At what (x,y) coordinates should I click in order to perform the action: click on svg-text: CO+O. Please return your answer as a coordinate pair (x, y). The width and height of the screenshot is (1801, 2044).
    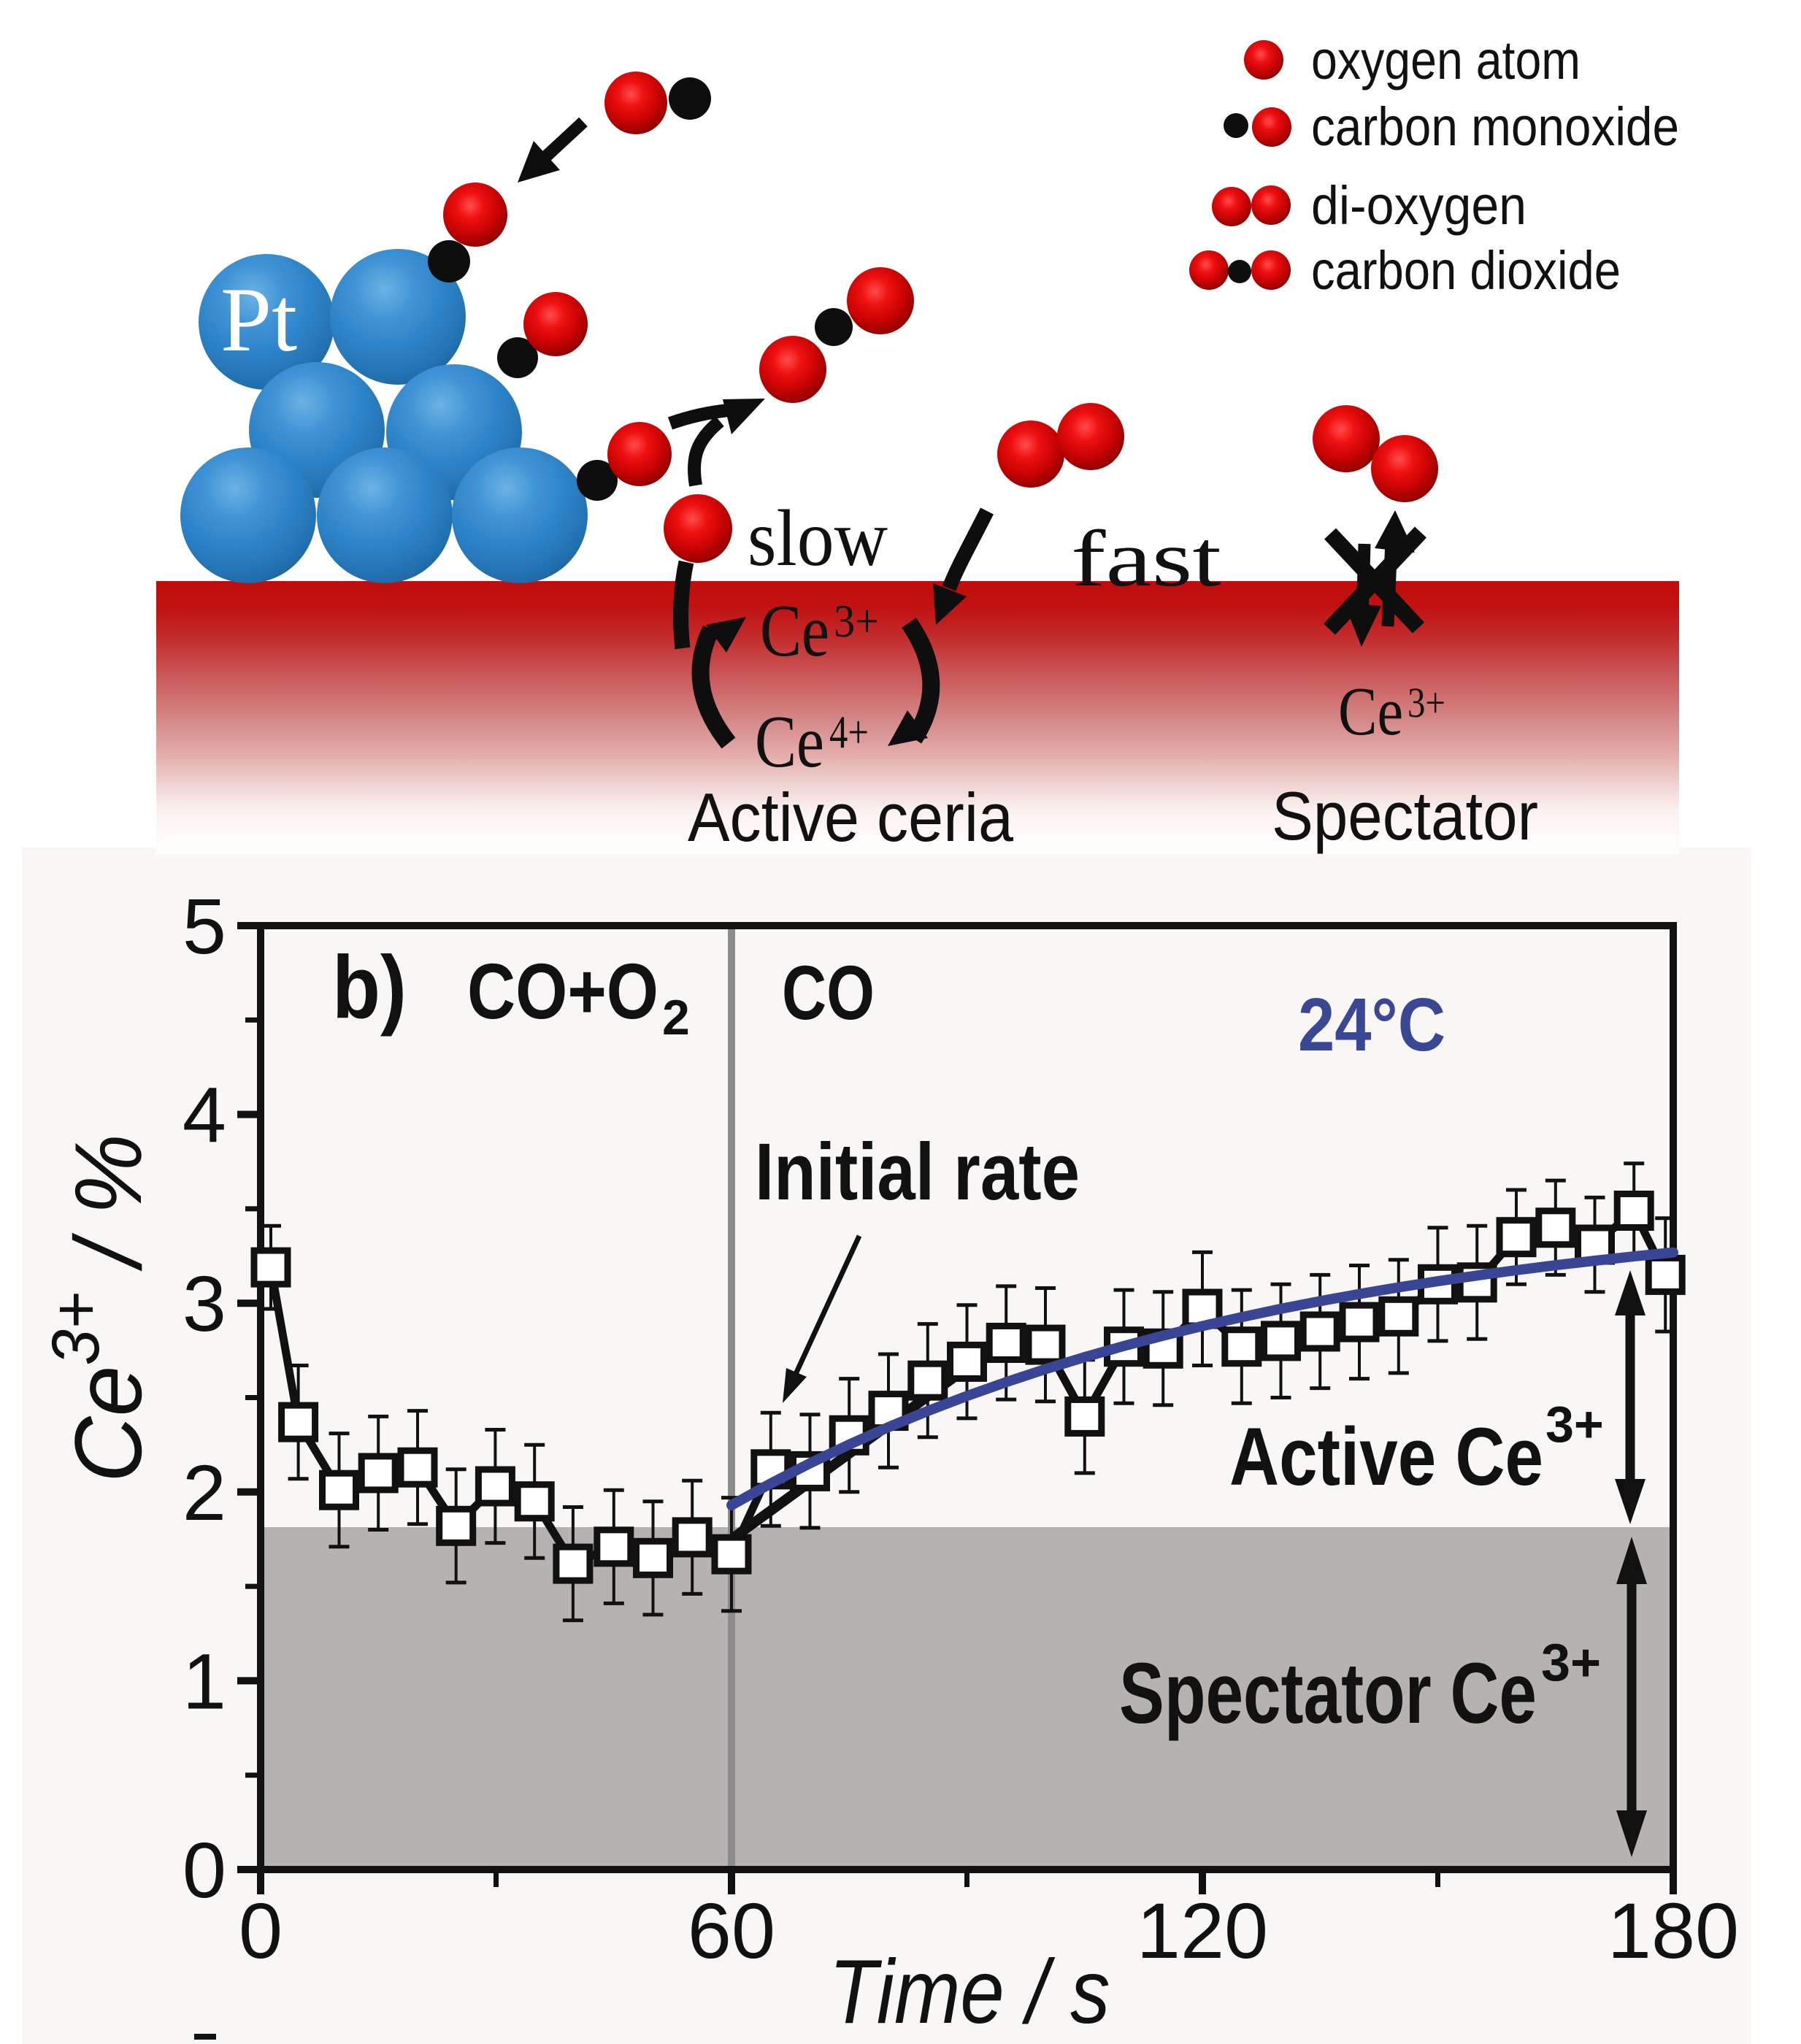
    Looking at the image, I should click on (562, 991).